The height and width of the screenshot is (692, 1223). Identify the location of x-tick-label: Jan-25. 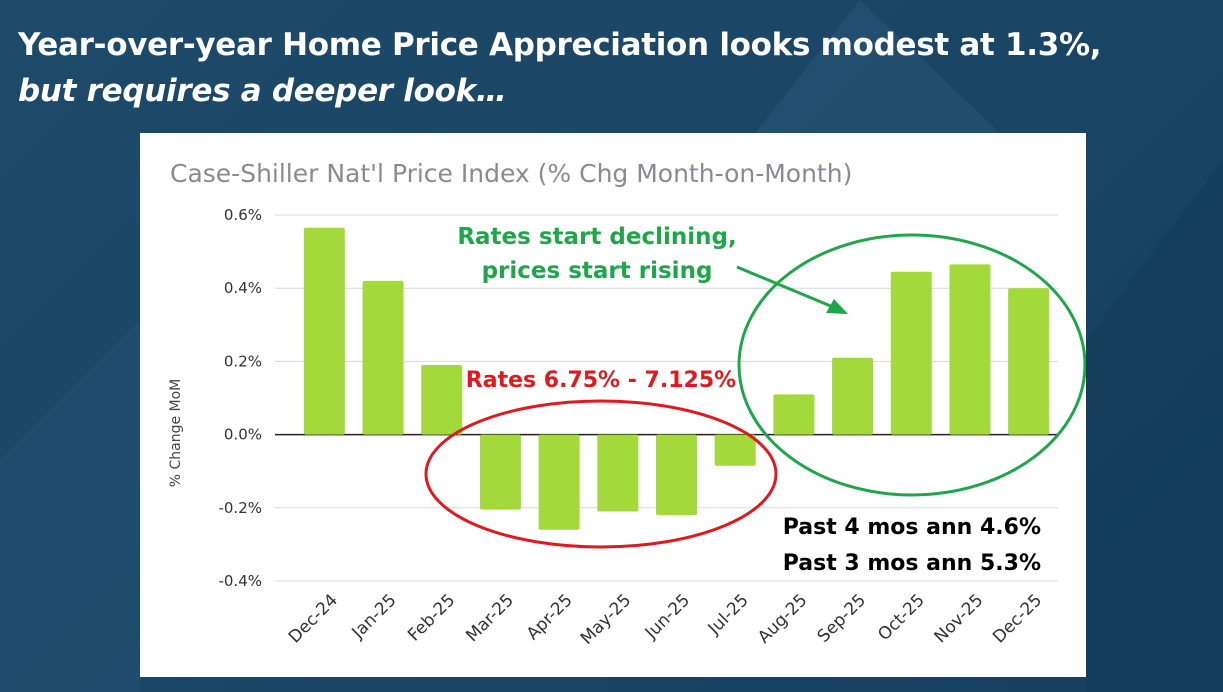
(374, 616).